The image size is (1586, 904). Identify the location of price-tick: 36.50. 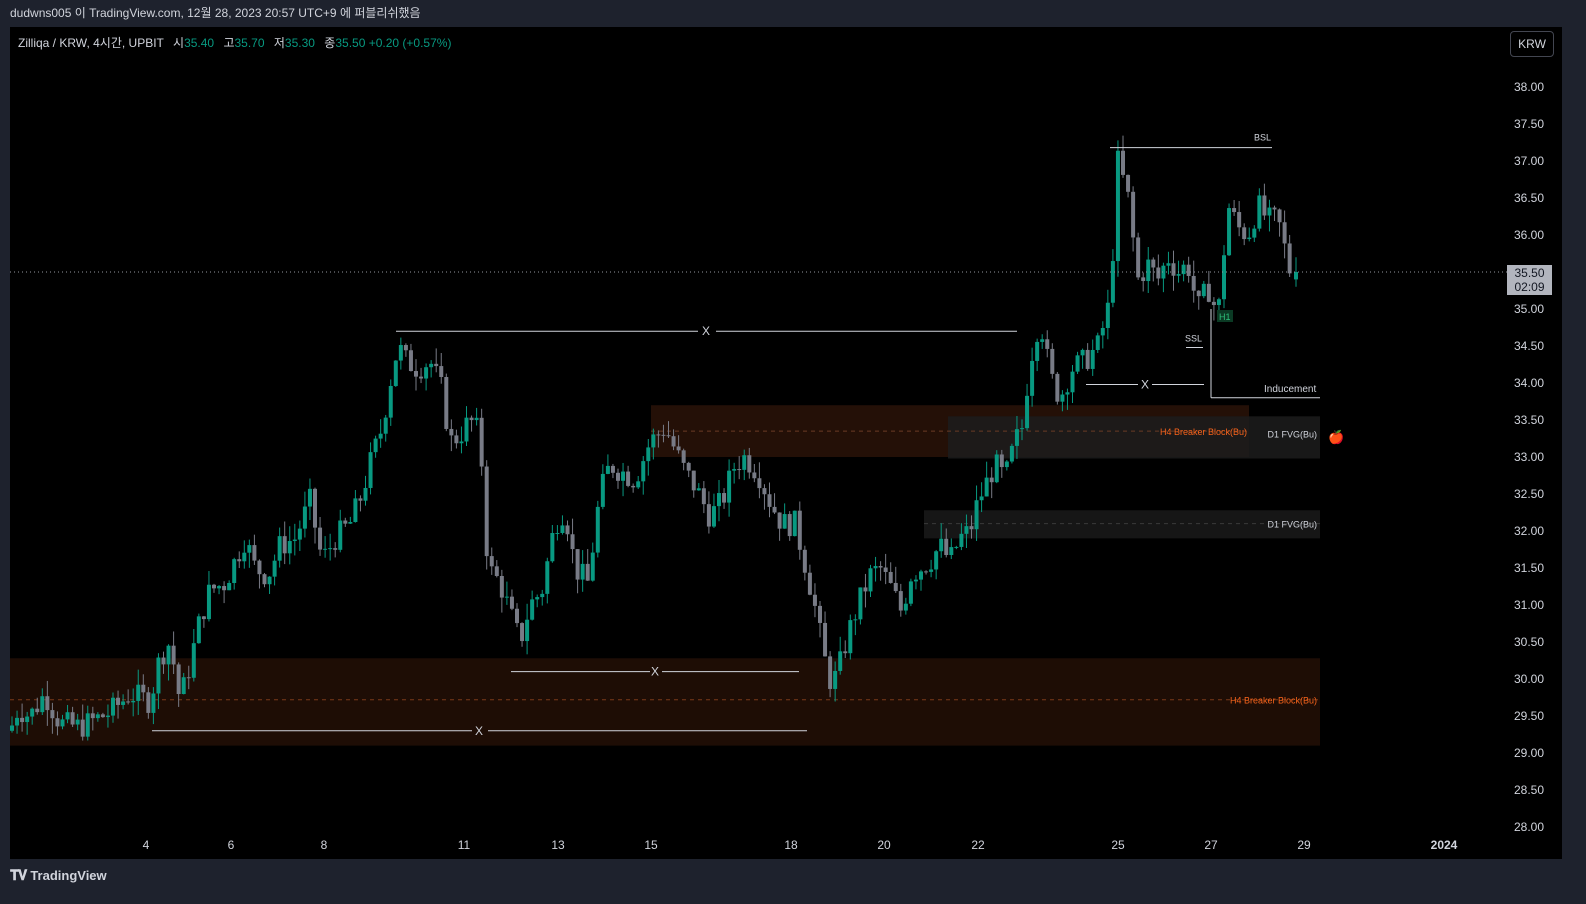
(1529, 198).